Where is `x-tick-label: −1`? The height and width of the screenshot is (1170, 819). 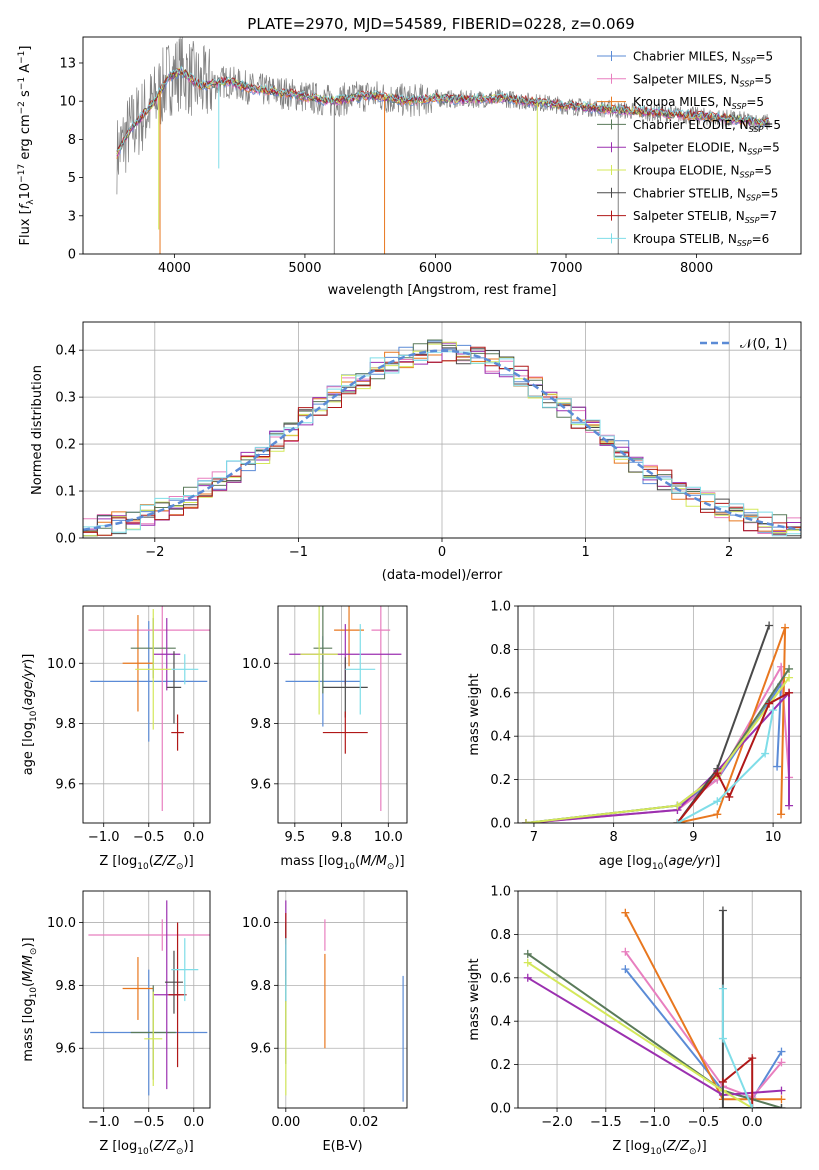
x-tick-label: −1 is located at coordinates (298, 552).